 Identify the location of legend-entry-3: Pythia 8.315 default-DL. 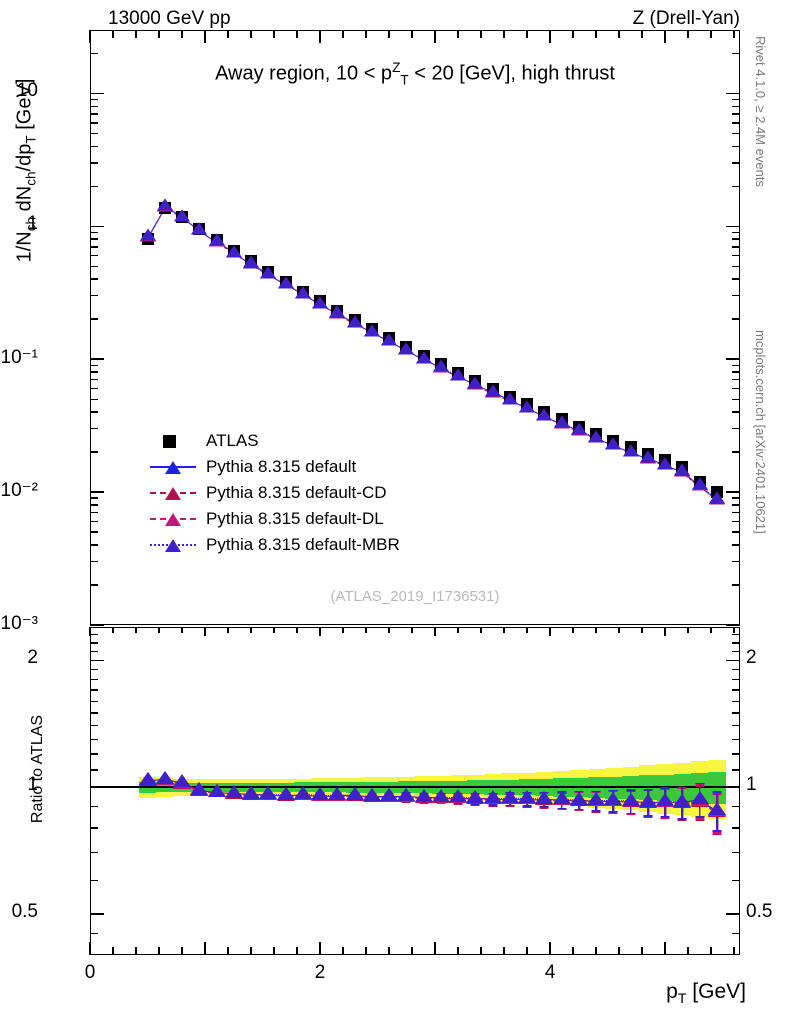
(275, 519).